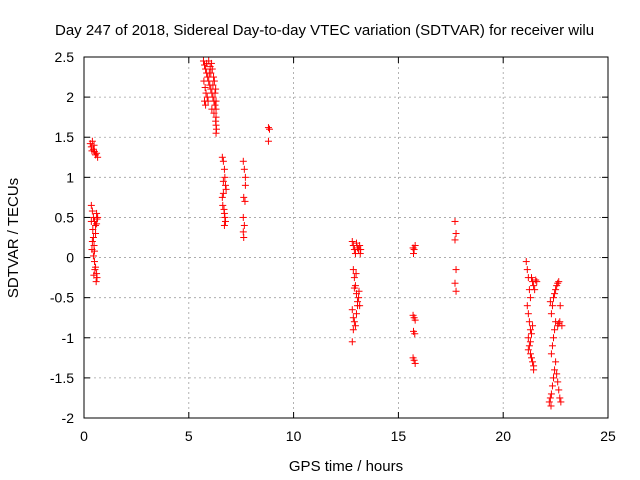 This screenshot has height=480, width=640. I want to click on x-axis-title: GPS time / hours, so click(346, 466).